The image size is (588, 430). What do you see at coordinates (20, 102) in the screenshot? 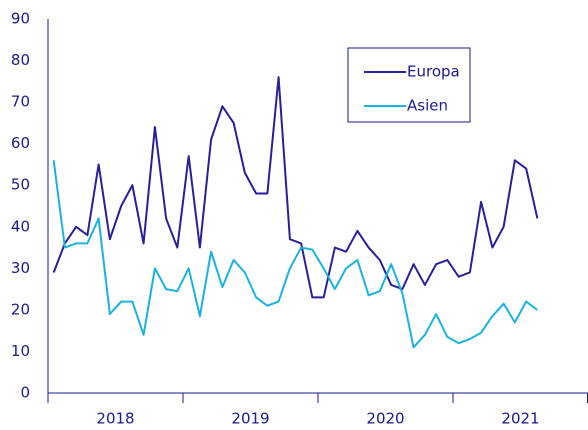
I see `y-tick-label: 70` at bounding box center [20, 102].